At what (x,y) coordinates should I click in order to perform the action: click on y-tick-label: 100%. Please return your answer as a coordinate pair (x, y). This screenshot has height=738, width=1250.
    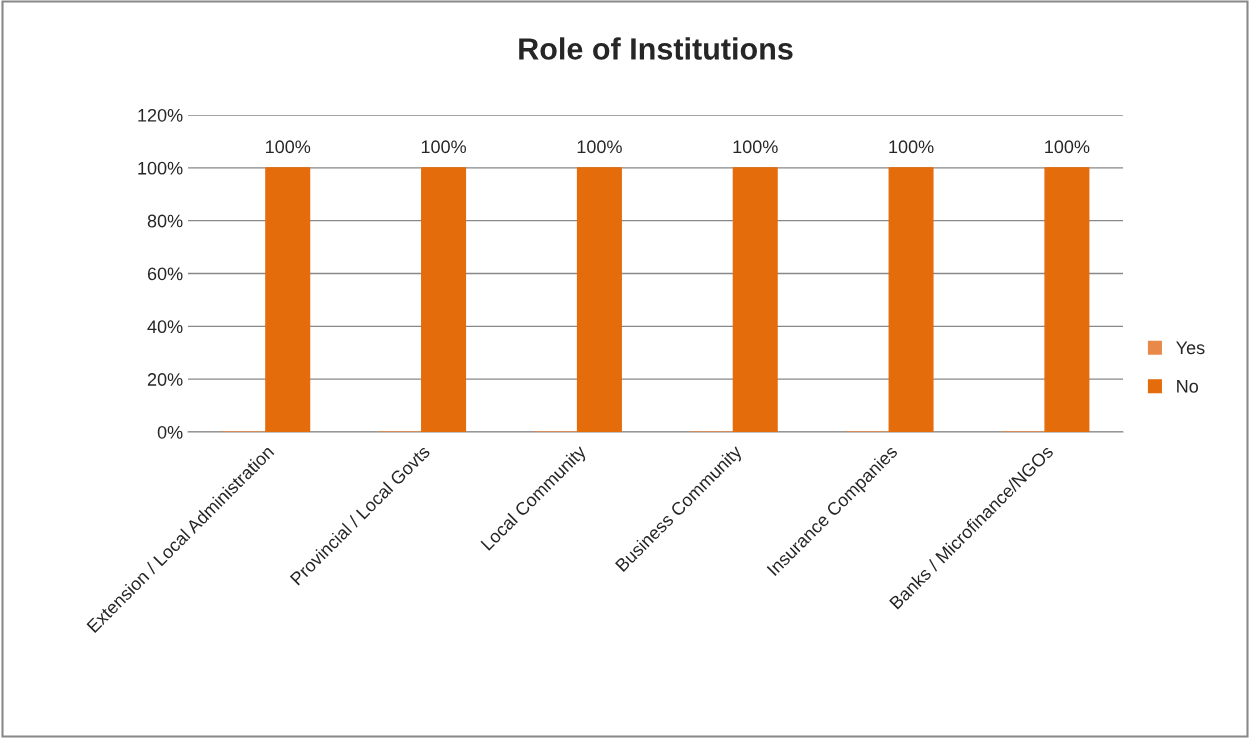
    Looking at the image, I should click on (160, 168).